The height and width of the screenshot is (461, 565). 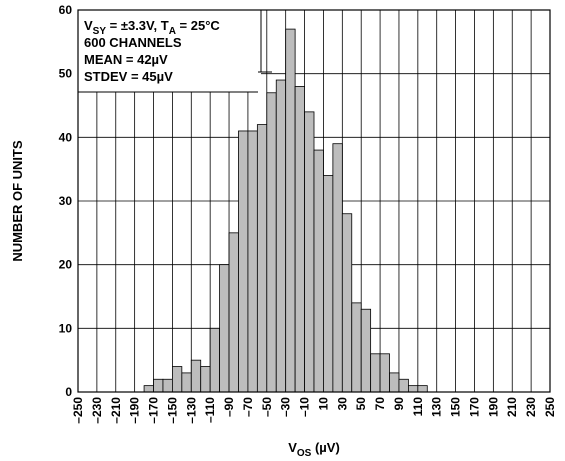 What do you see at coordinates (78, 410) in the screenshot?
I see `x-tick-label: –250` at bounding box center [78, 410].